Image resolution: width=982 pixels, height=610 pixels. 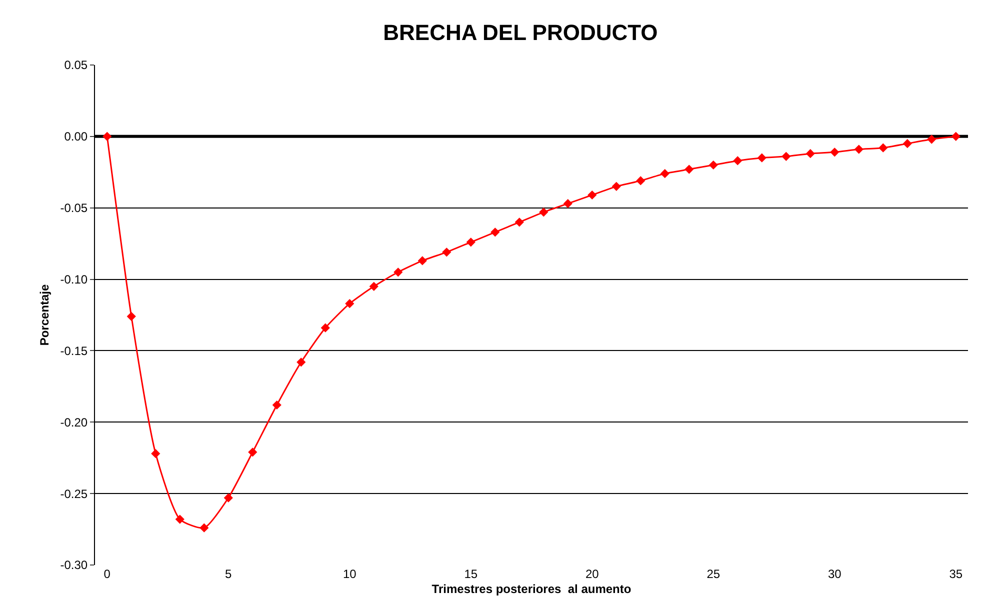 What do you see at coordinates (74, 208) in the screenshot?
I see `y-tick-label: -0.05` at bounding box center [74, 208].